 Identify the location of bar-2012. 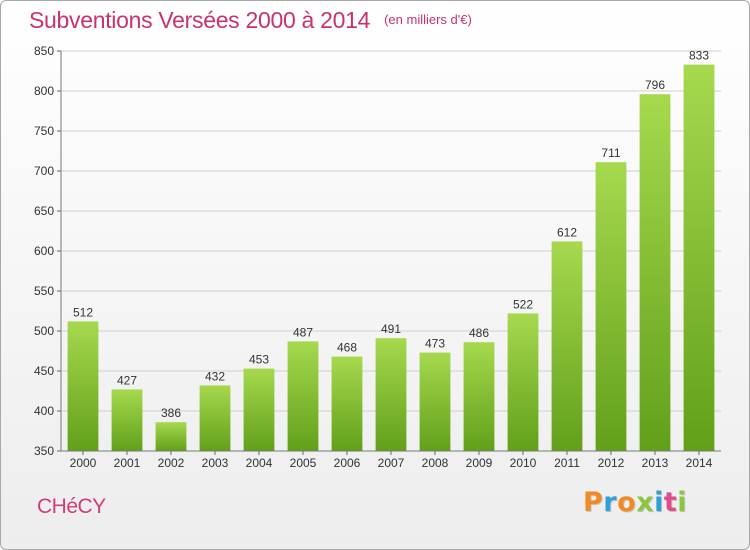
(611, 306).